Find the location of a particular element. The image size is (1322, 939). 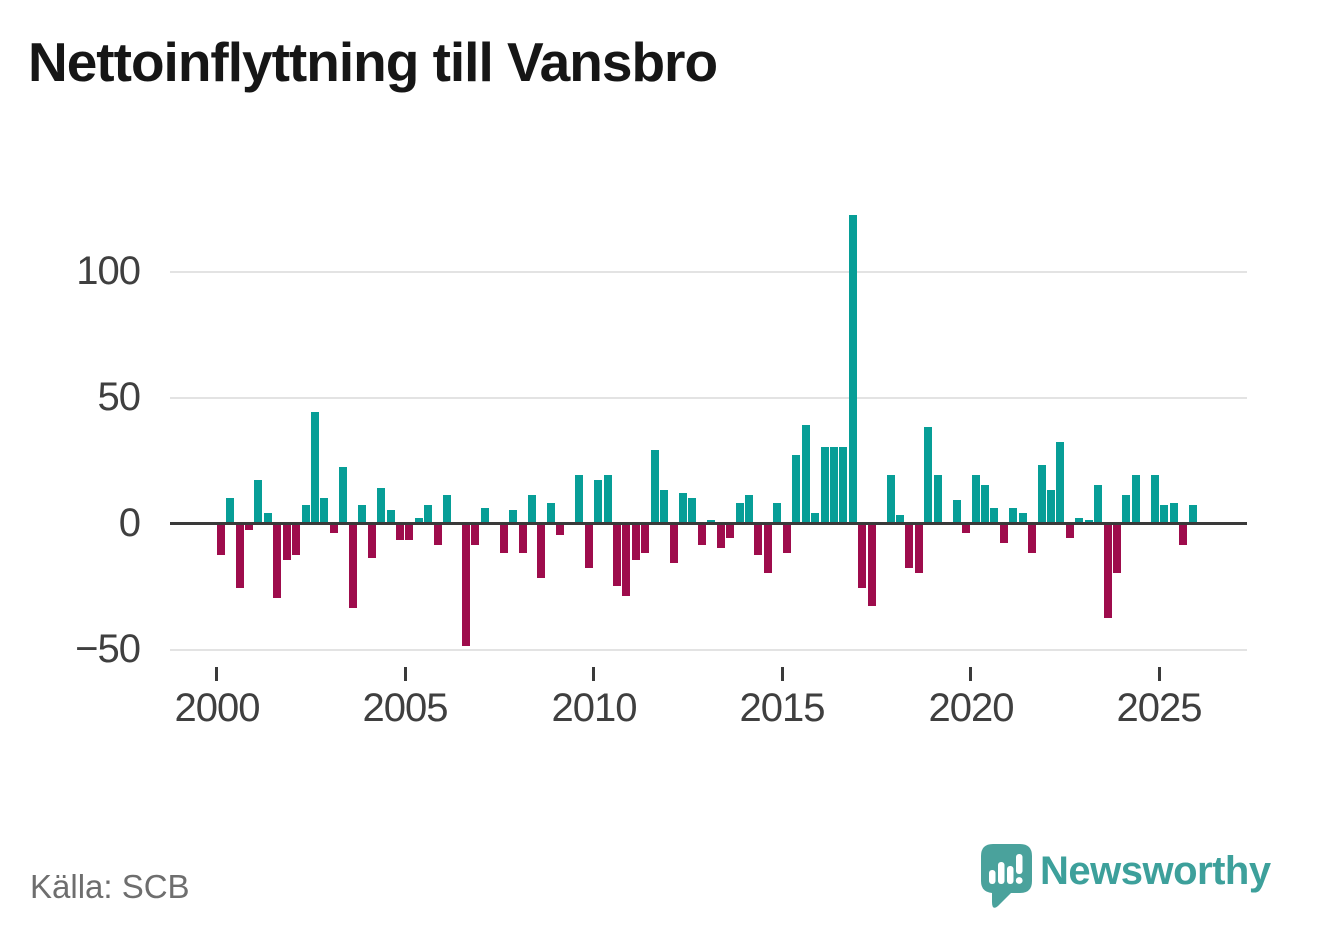

y-axis-label-100: 100 is located at coordinates (108, 271).